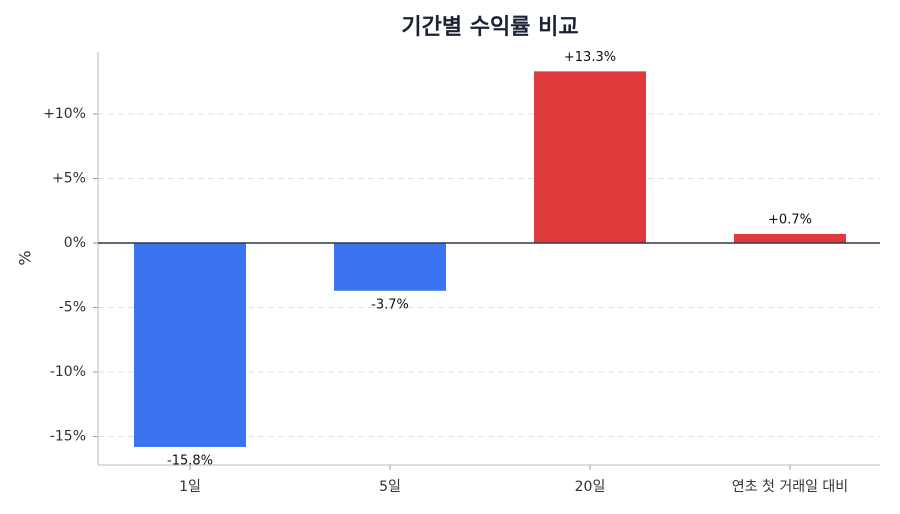  What do you see at coordinates (72, 308) in the screenshot?
I see `y-tick-label: -5%` at bounding box center [72, 308].